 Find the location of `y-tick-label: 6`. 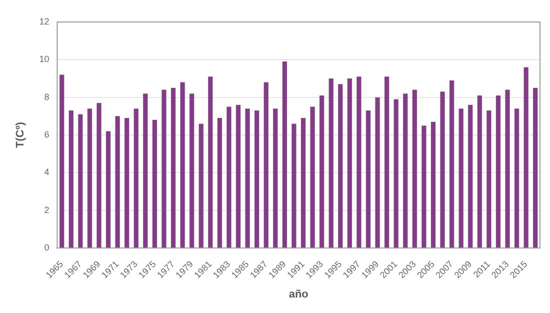

y-tick-label: 6 is located at coordinates (47, 134).